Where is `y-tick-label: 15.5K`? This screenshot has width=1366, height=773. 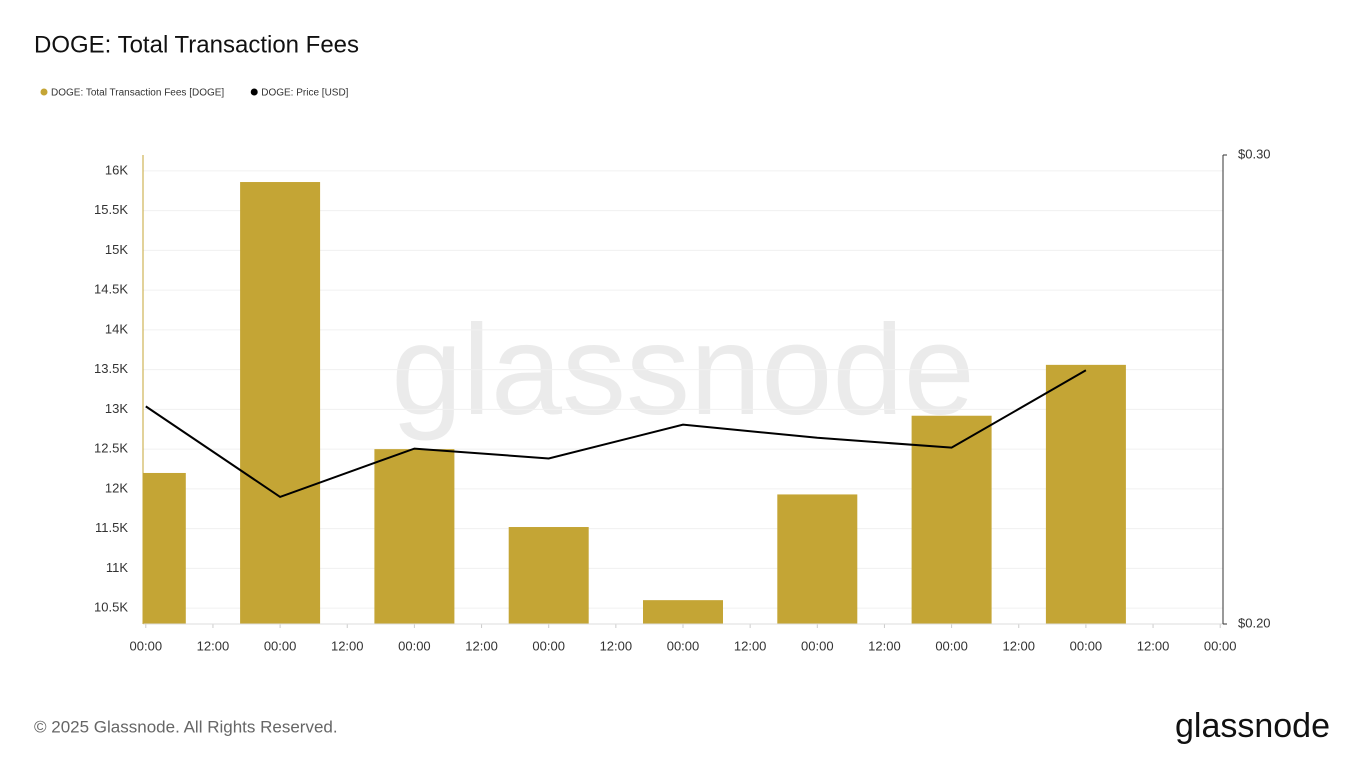
y-tick-label: 15.5K is located at coordinates (111, 209).